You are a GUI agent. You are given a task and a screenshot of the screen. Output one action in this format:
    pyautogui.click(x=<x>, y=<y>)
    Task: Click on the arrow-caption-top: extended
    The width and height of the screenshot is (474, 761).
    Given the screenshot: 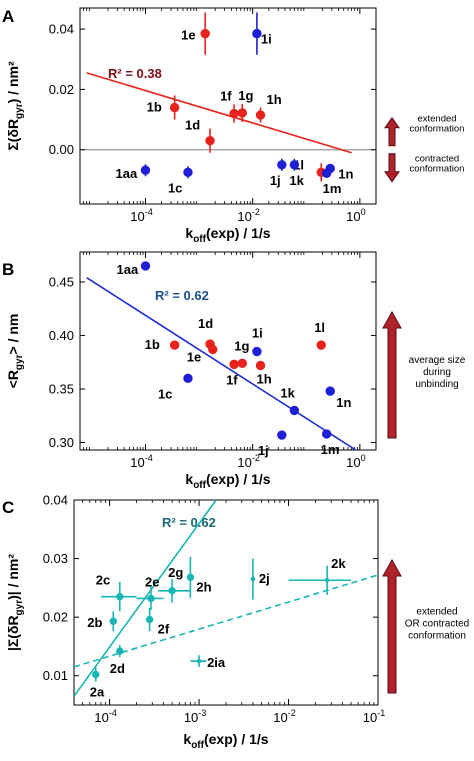 What is the action you would take?
    pyautogui.click(x=436, y=119)
    